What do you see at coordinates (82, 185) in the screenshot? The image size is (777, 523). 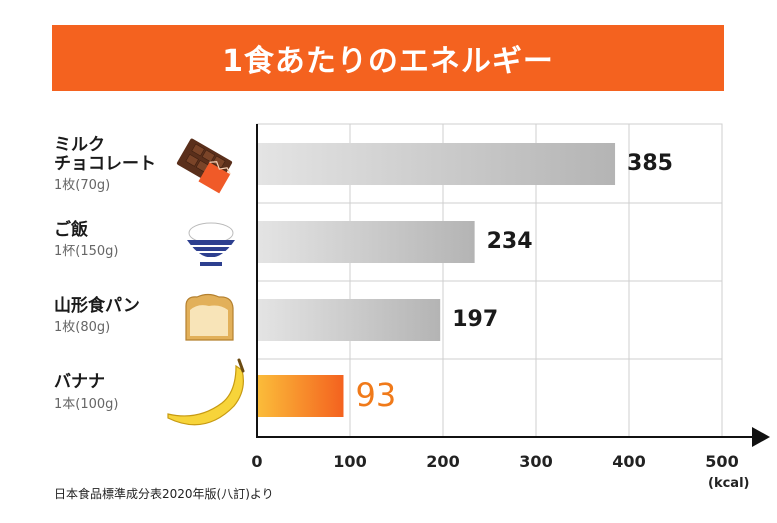 I see `category-portion: 1枚(70g)` at bounding box center [82, 185].